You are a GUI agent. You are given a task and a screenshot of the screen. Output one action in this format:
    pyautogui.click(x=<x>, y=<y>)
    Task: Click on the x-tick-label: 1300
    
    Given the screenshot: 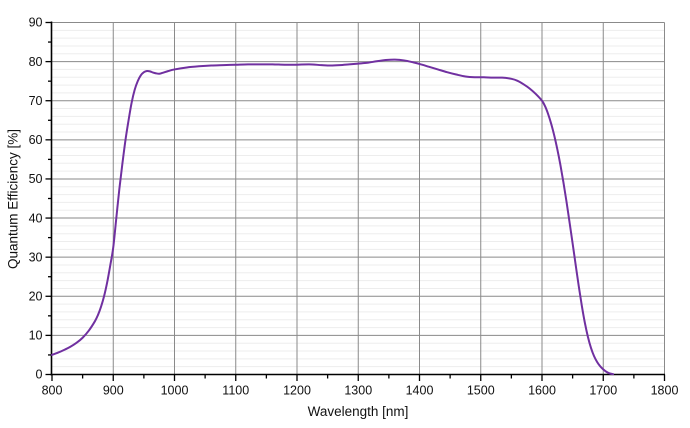 What is the action you would take?
    pyautogui.click(x=358, y=391)
    